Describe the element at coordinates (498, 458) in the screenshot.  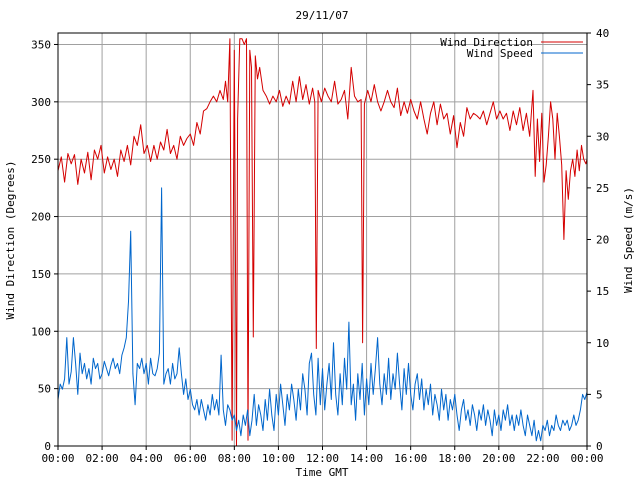
I see `x-tick-label: 20:00` at that location.